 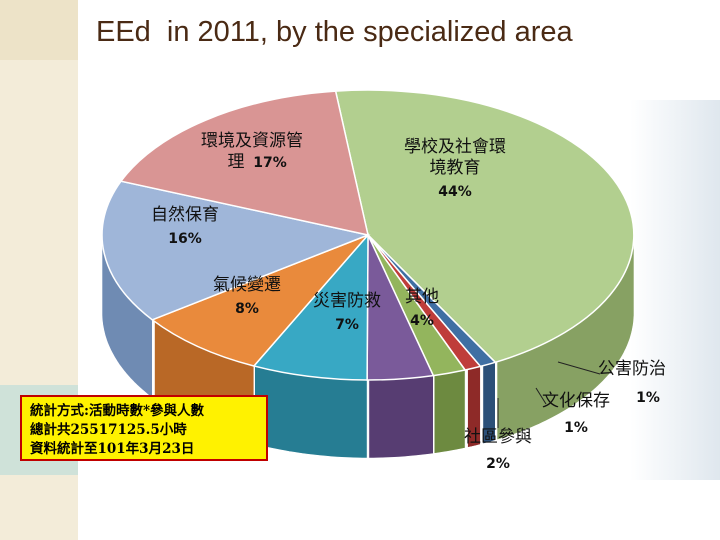 What do you see at coordinates (270, 163) in the screenshot?
I see `pie-slice-percent-9: 17%` at bounding box center [270, 163].